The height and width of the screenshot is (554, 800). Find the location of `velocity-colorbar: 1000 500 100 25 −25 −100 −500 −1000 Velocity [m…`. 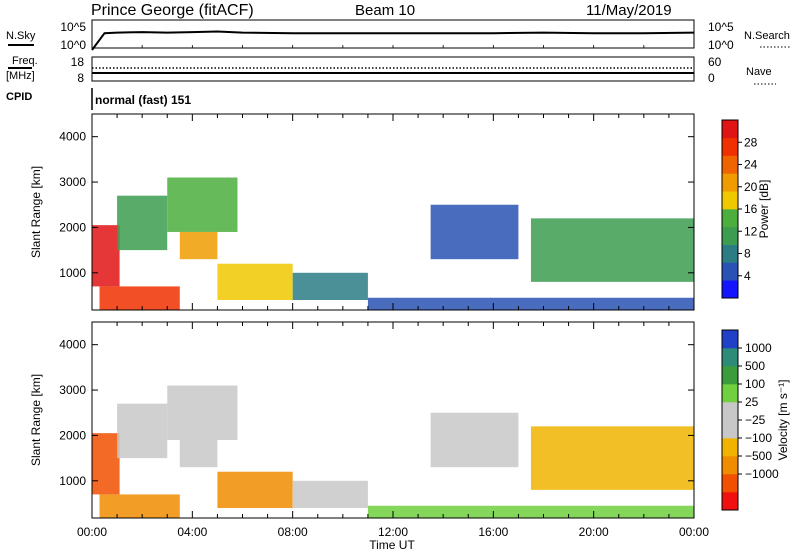

velocity-colorbar: 1000 500 100 25 −25 −100 −500 −1000 Velocity [m… is located at coordinates (755, 420).